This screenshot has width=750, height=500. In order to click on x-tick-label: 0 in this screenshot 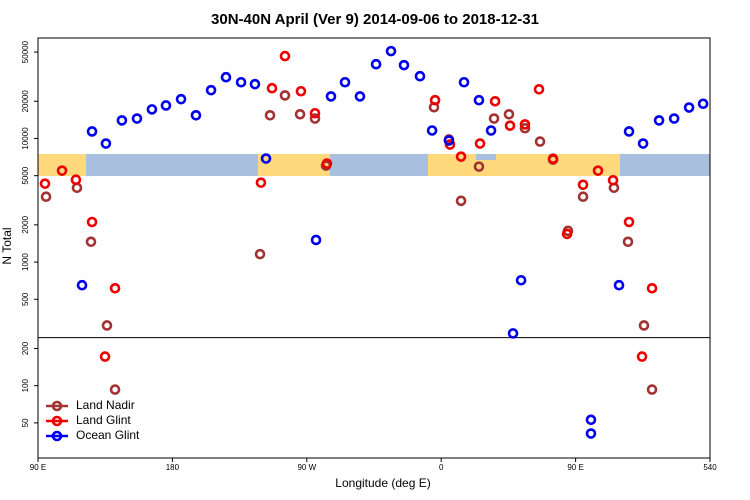, I will do `click(441, 467)`.